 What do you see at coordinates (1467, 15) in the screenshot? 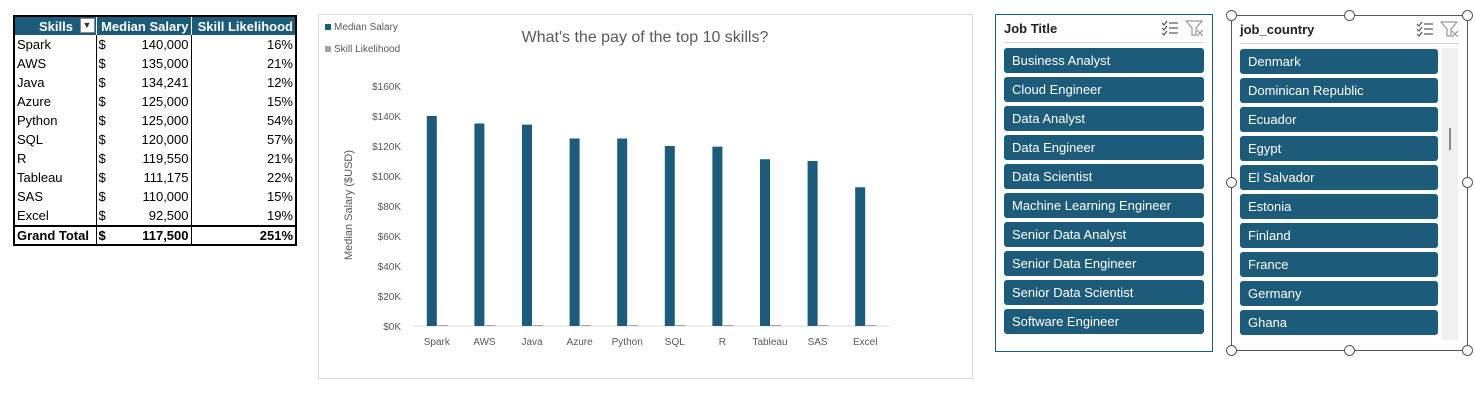
I see `resize-handle-top-right` at bounding box center [1467, 15].